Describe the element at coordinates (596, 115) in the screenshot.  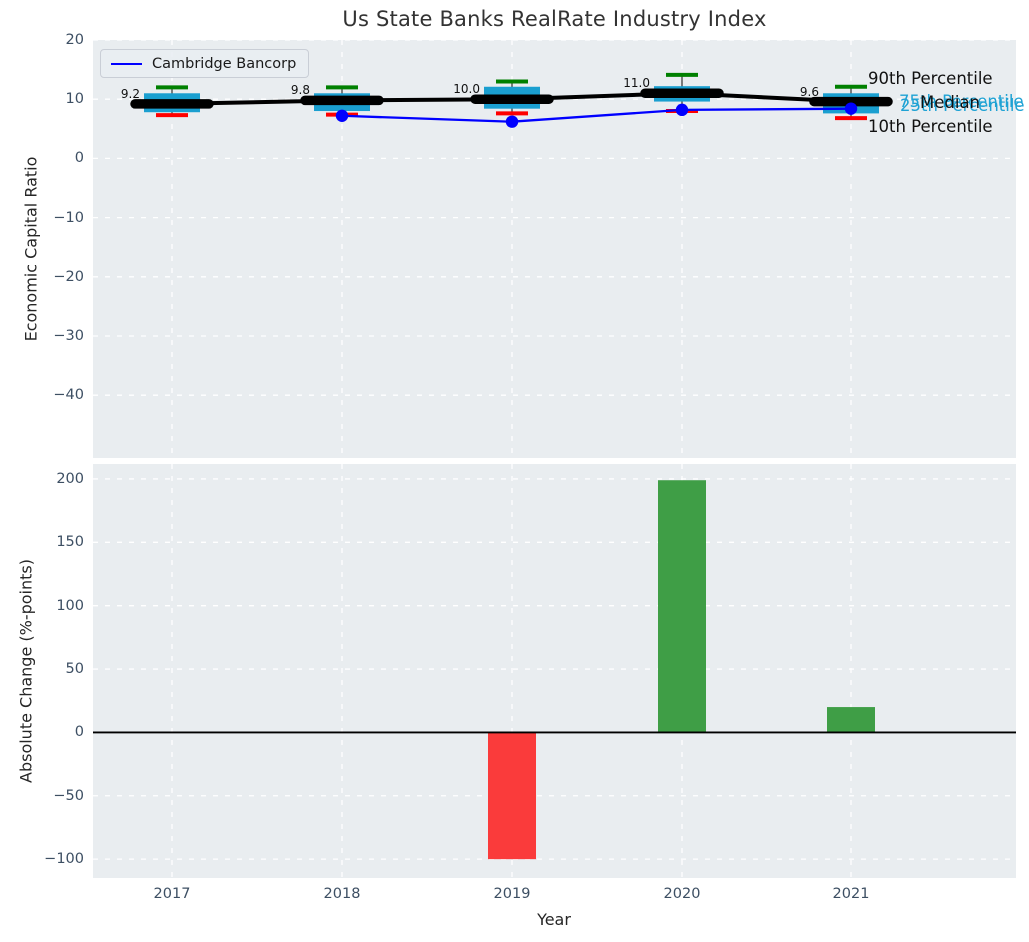
I see `company-line` at that location.